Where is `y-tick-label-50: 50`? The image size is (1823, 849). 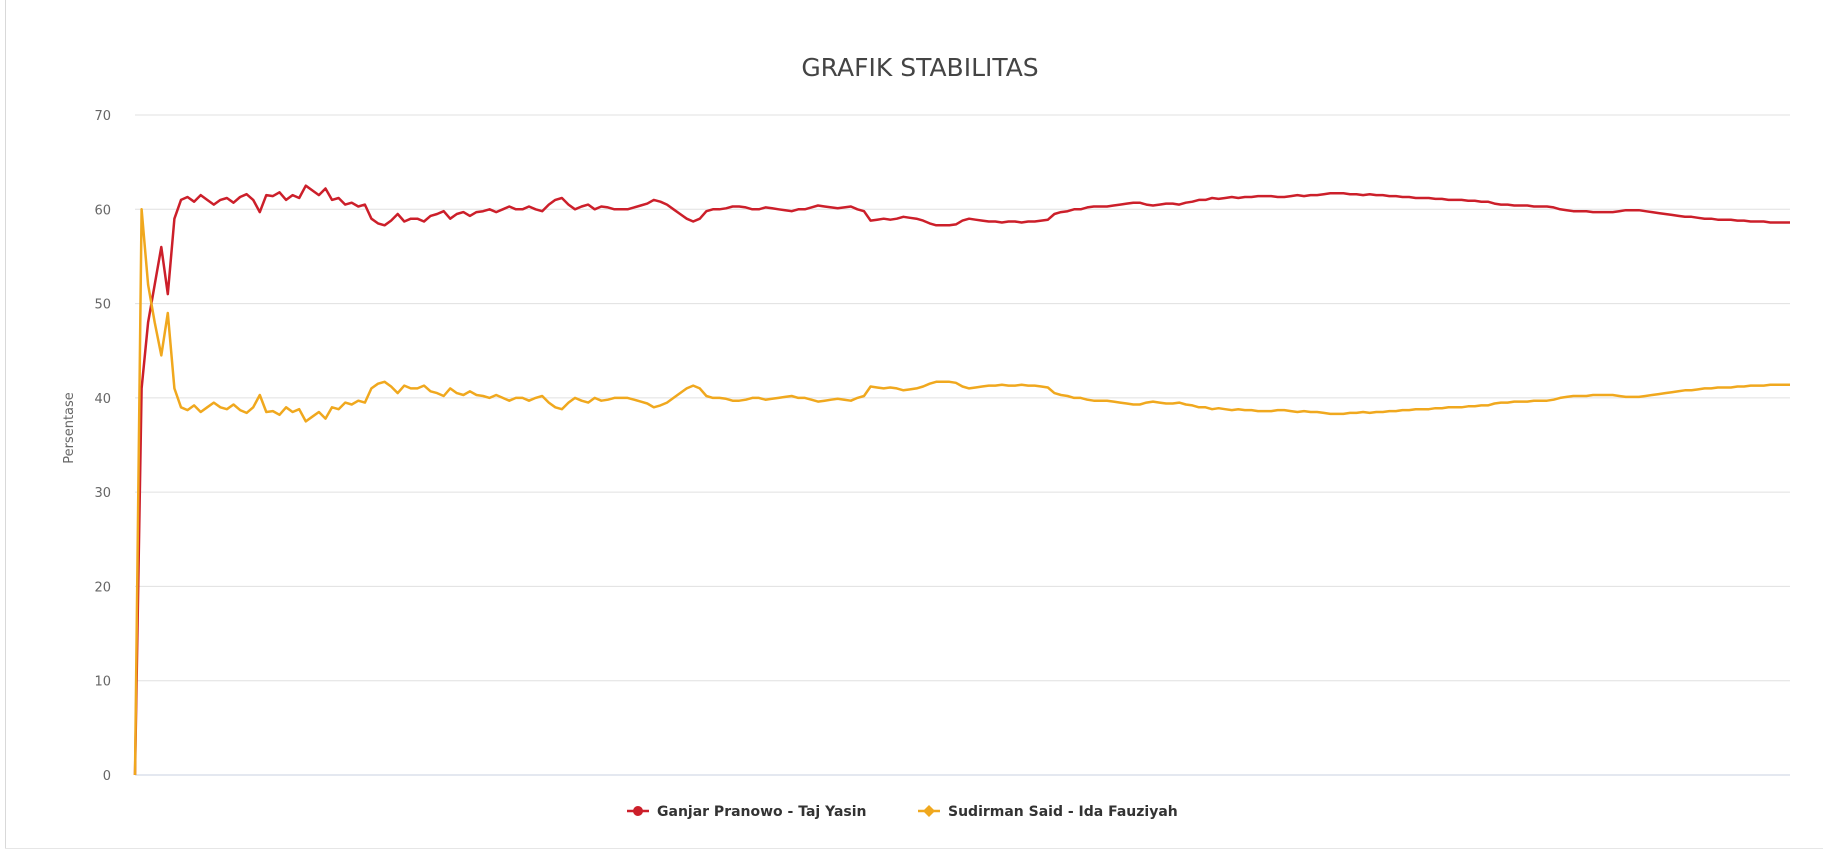
y-tick-label-50: 50 is located at coordinates (102, 305).